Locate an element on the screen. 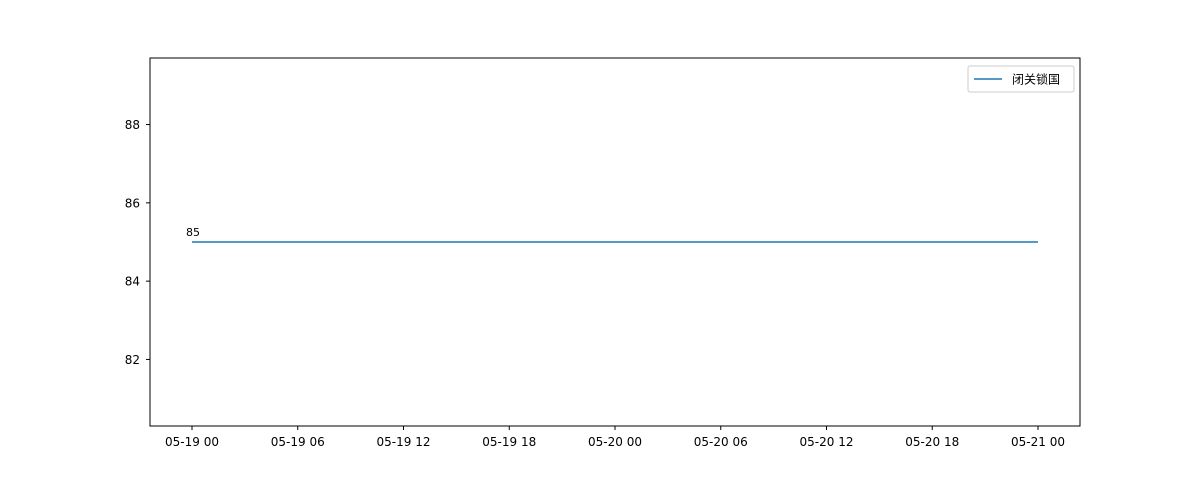 The height and width of the screenshot is (480, 1200). x-tick-label: 05-19 00 is located at coordinates (192, 442).